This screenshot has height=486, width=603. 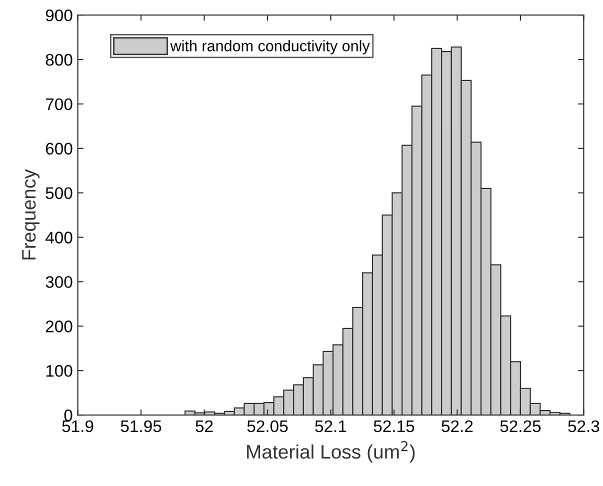 What do you see at coordinates (584, 426) in the screenshot?
I see `x-tick-label: 52.3` at bounding box center [584, 426].